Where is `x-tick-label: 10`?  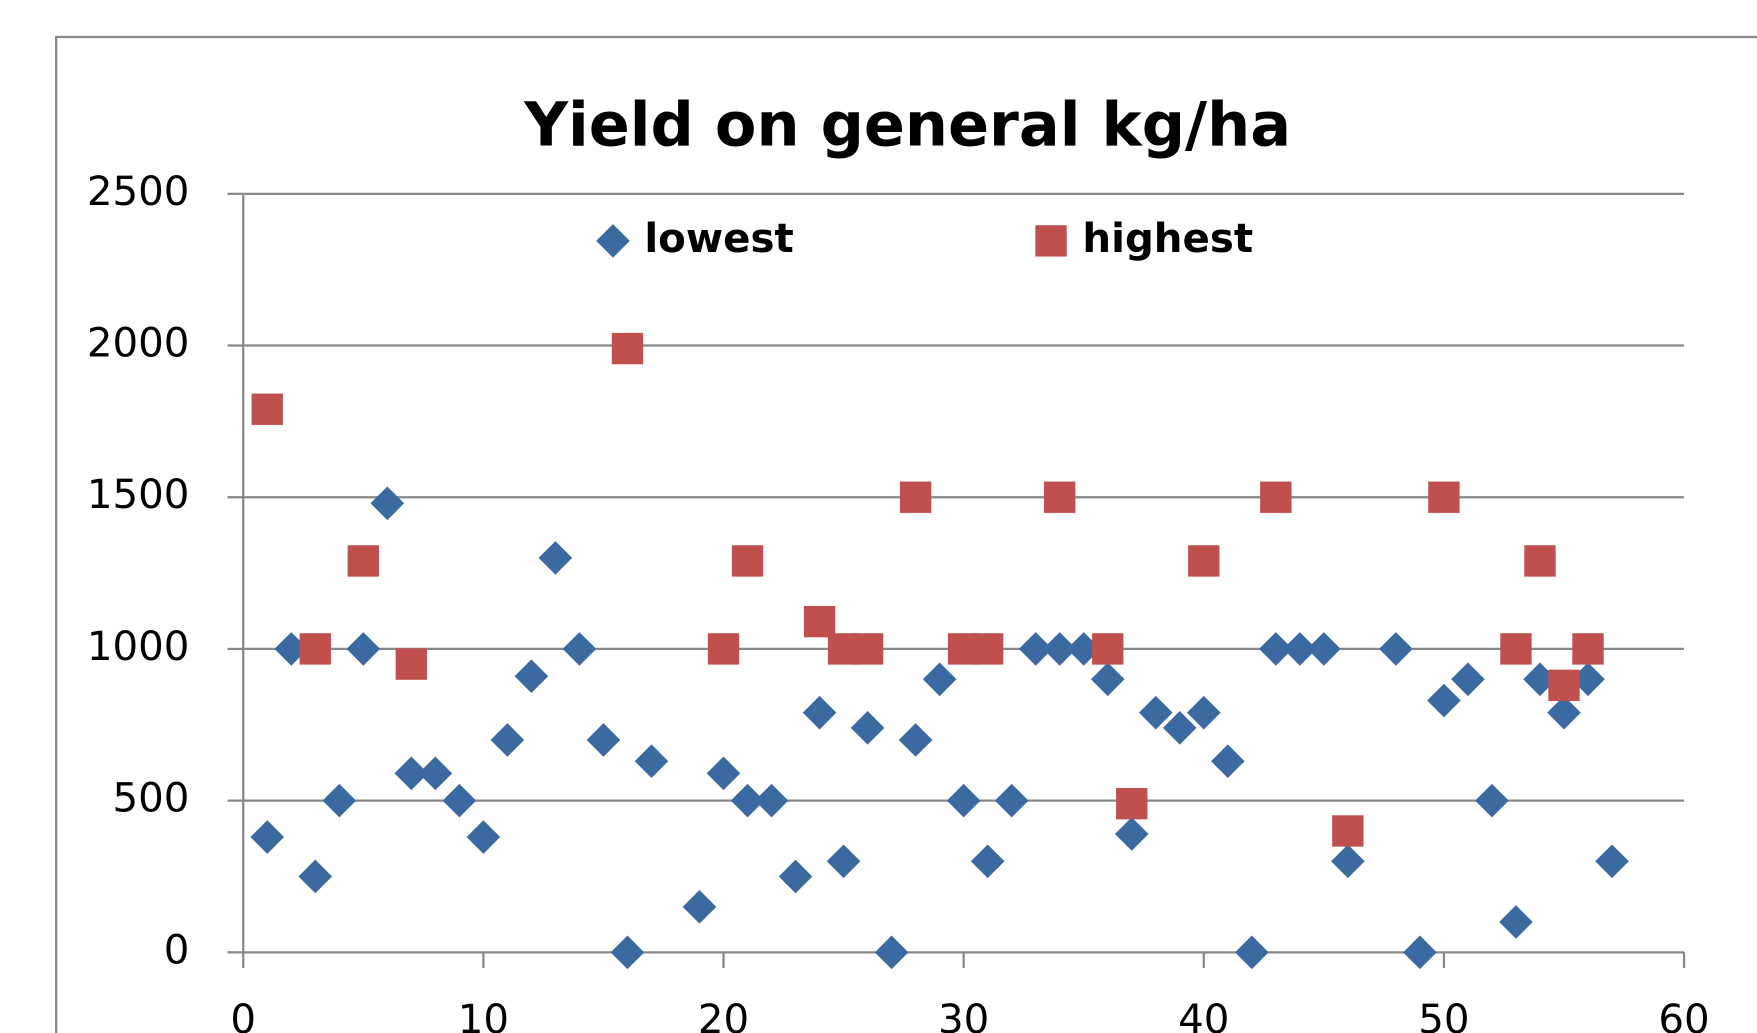 x-tick-label: 10 is located at coordinates (483, 1014).